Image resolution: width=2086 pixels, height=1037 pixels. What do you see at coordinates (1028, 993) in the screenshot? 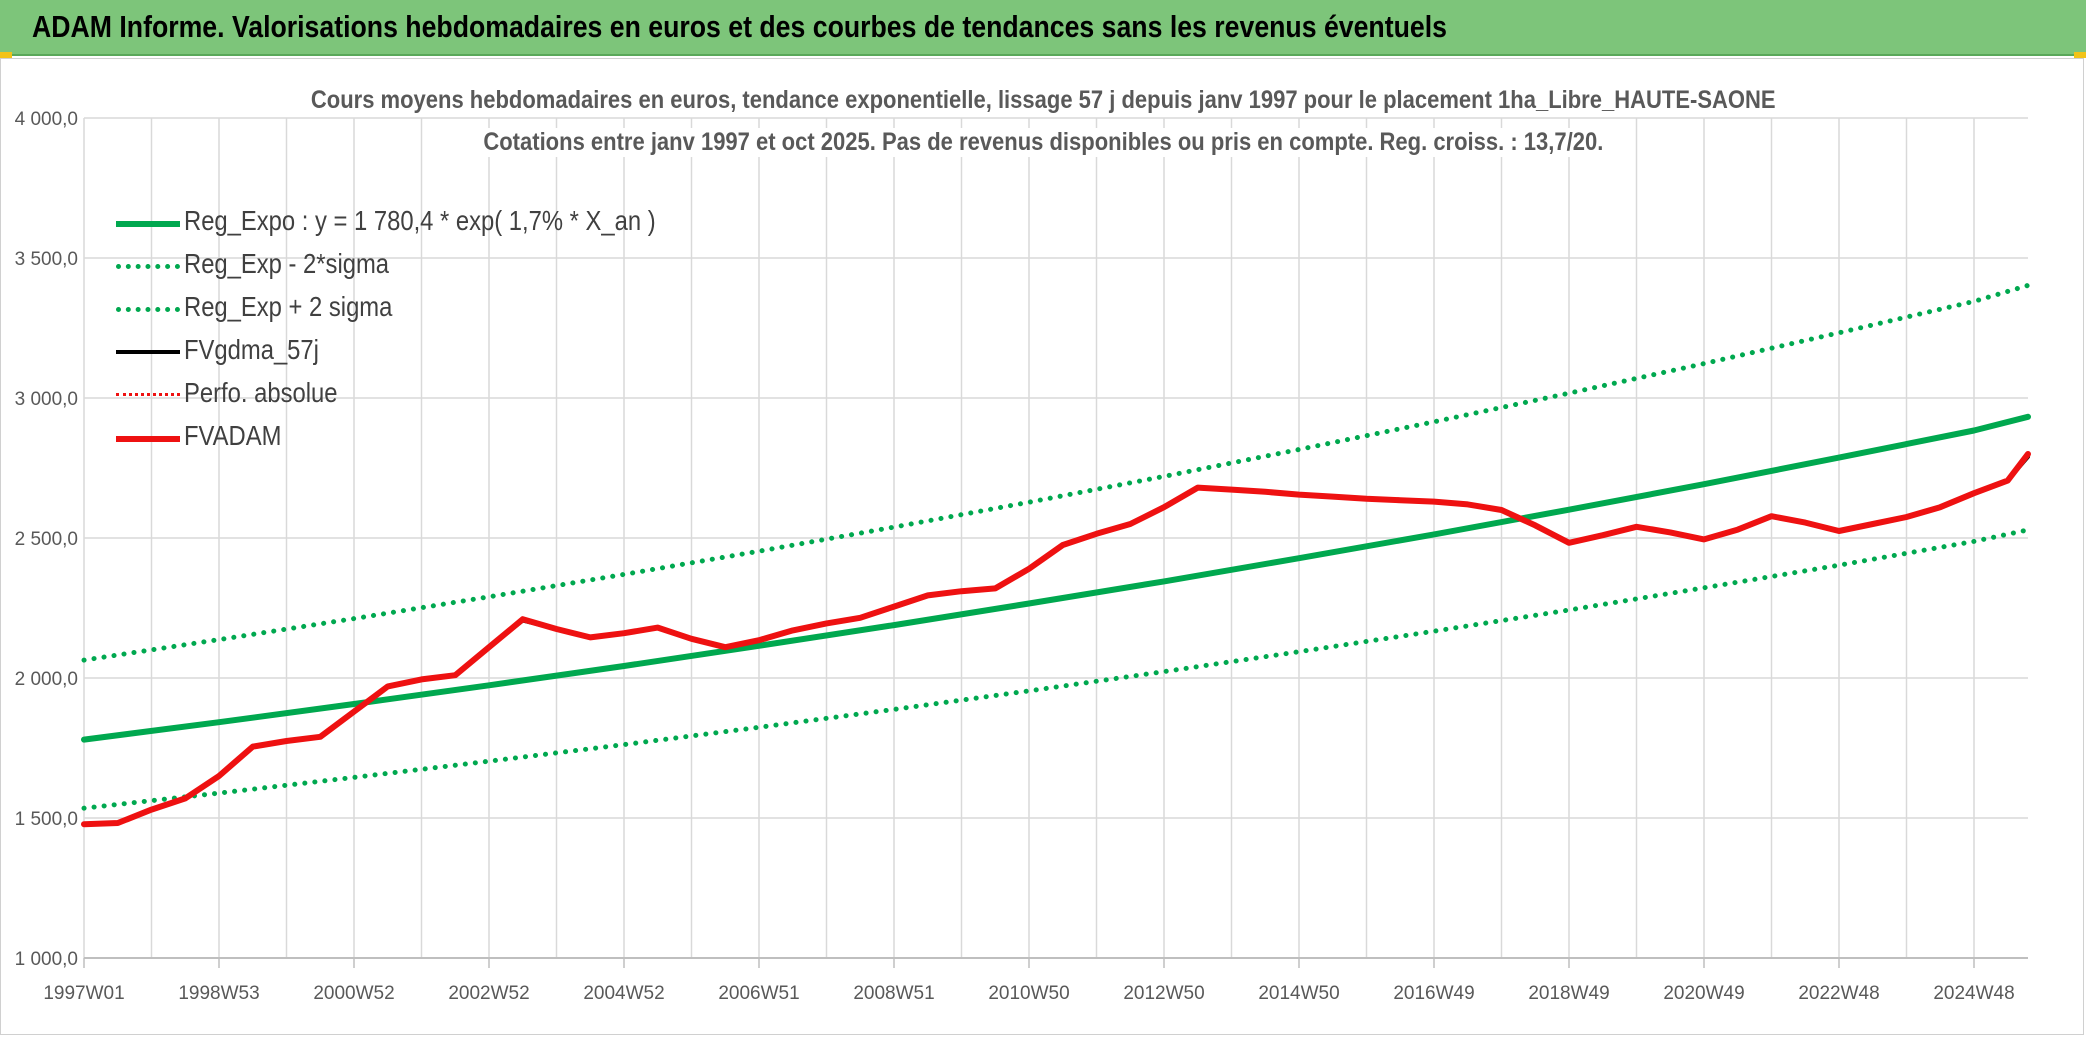
I see `x-tick-label: 2010W50` at bounding box center [1028, 993].